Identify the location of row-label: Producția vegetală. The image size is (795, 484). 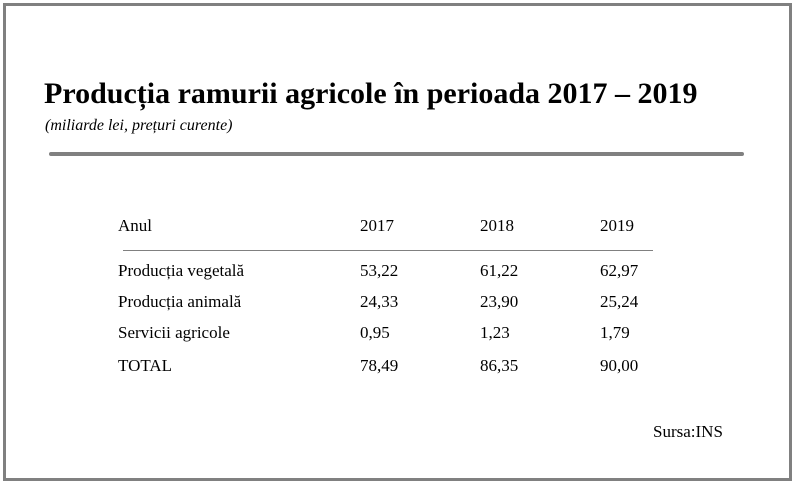
(181, 270).